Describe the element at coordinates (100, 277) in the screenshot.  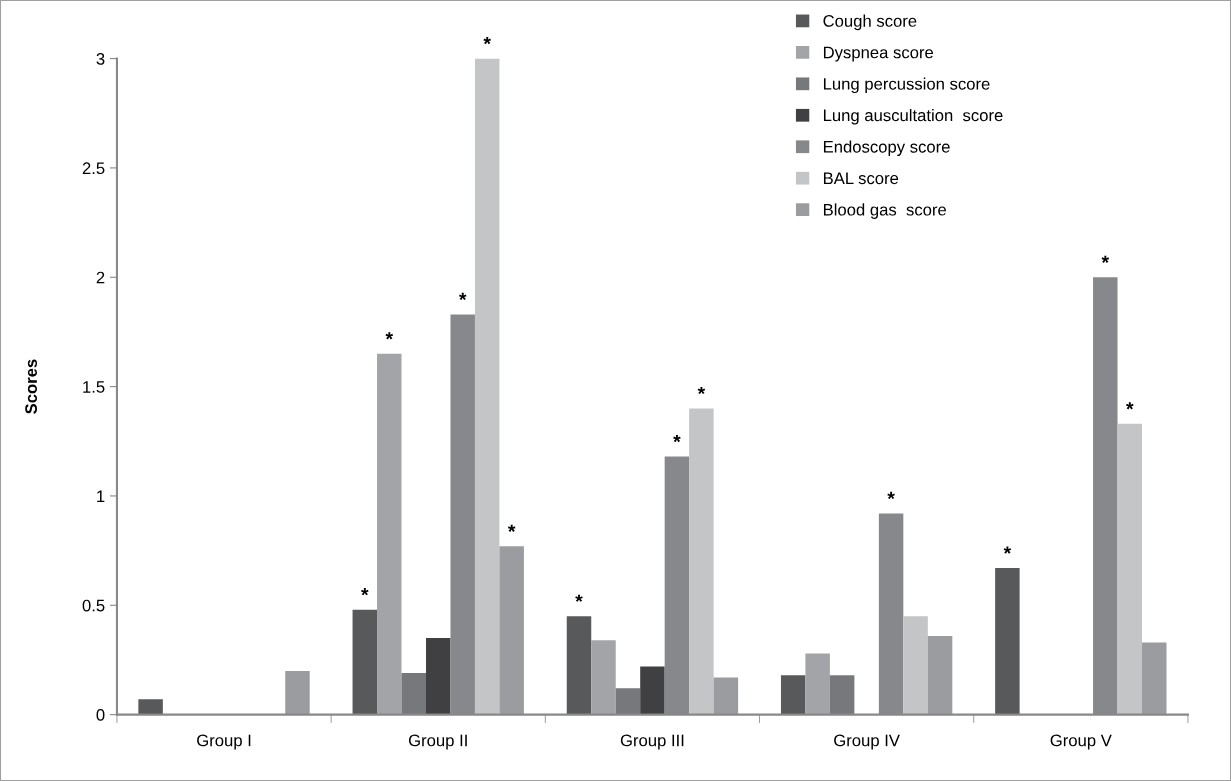
I see `y-tick-label: 2` at that location.